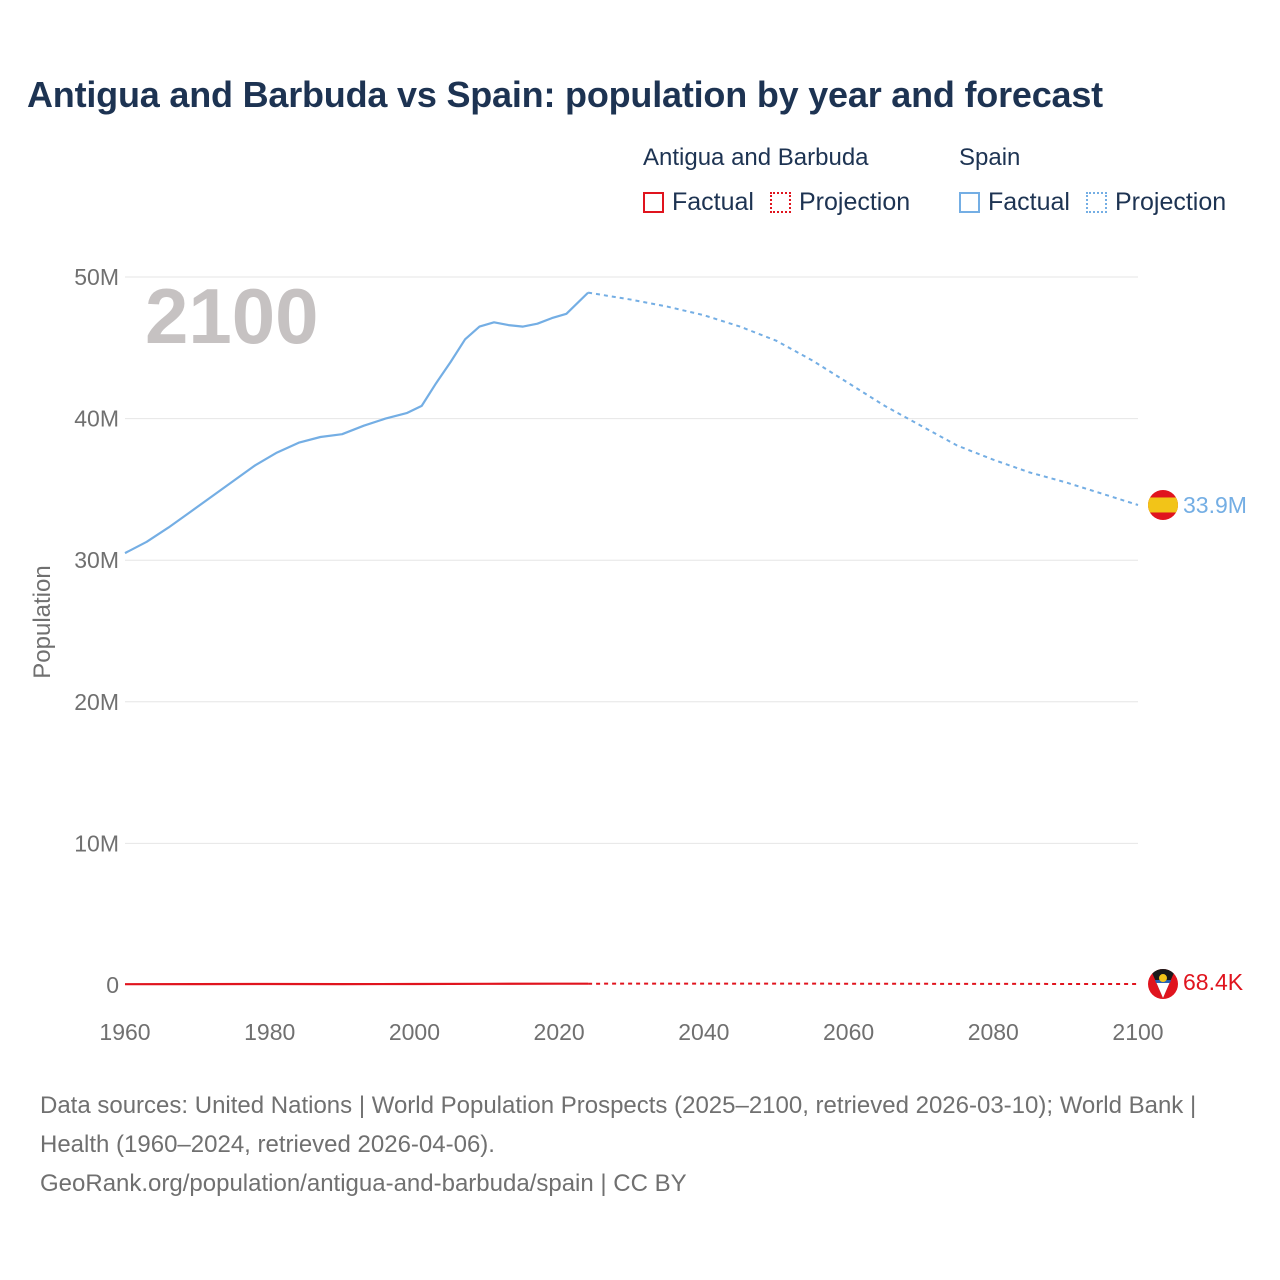 This screenshot has height=1280, width=1280. I want to click on y-tick-label: 0, so click(112, 985).